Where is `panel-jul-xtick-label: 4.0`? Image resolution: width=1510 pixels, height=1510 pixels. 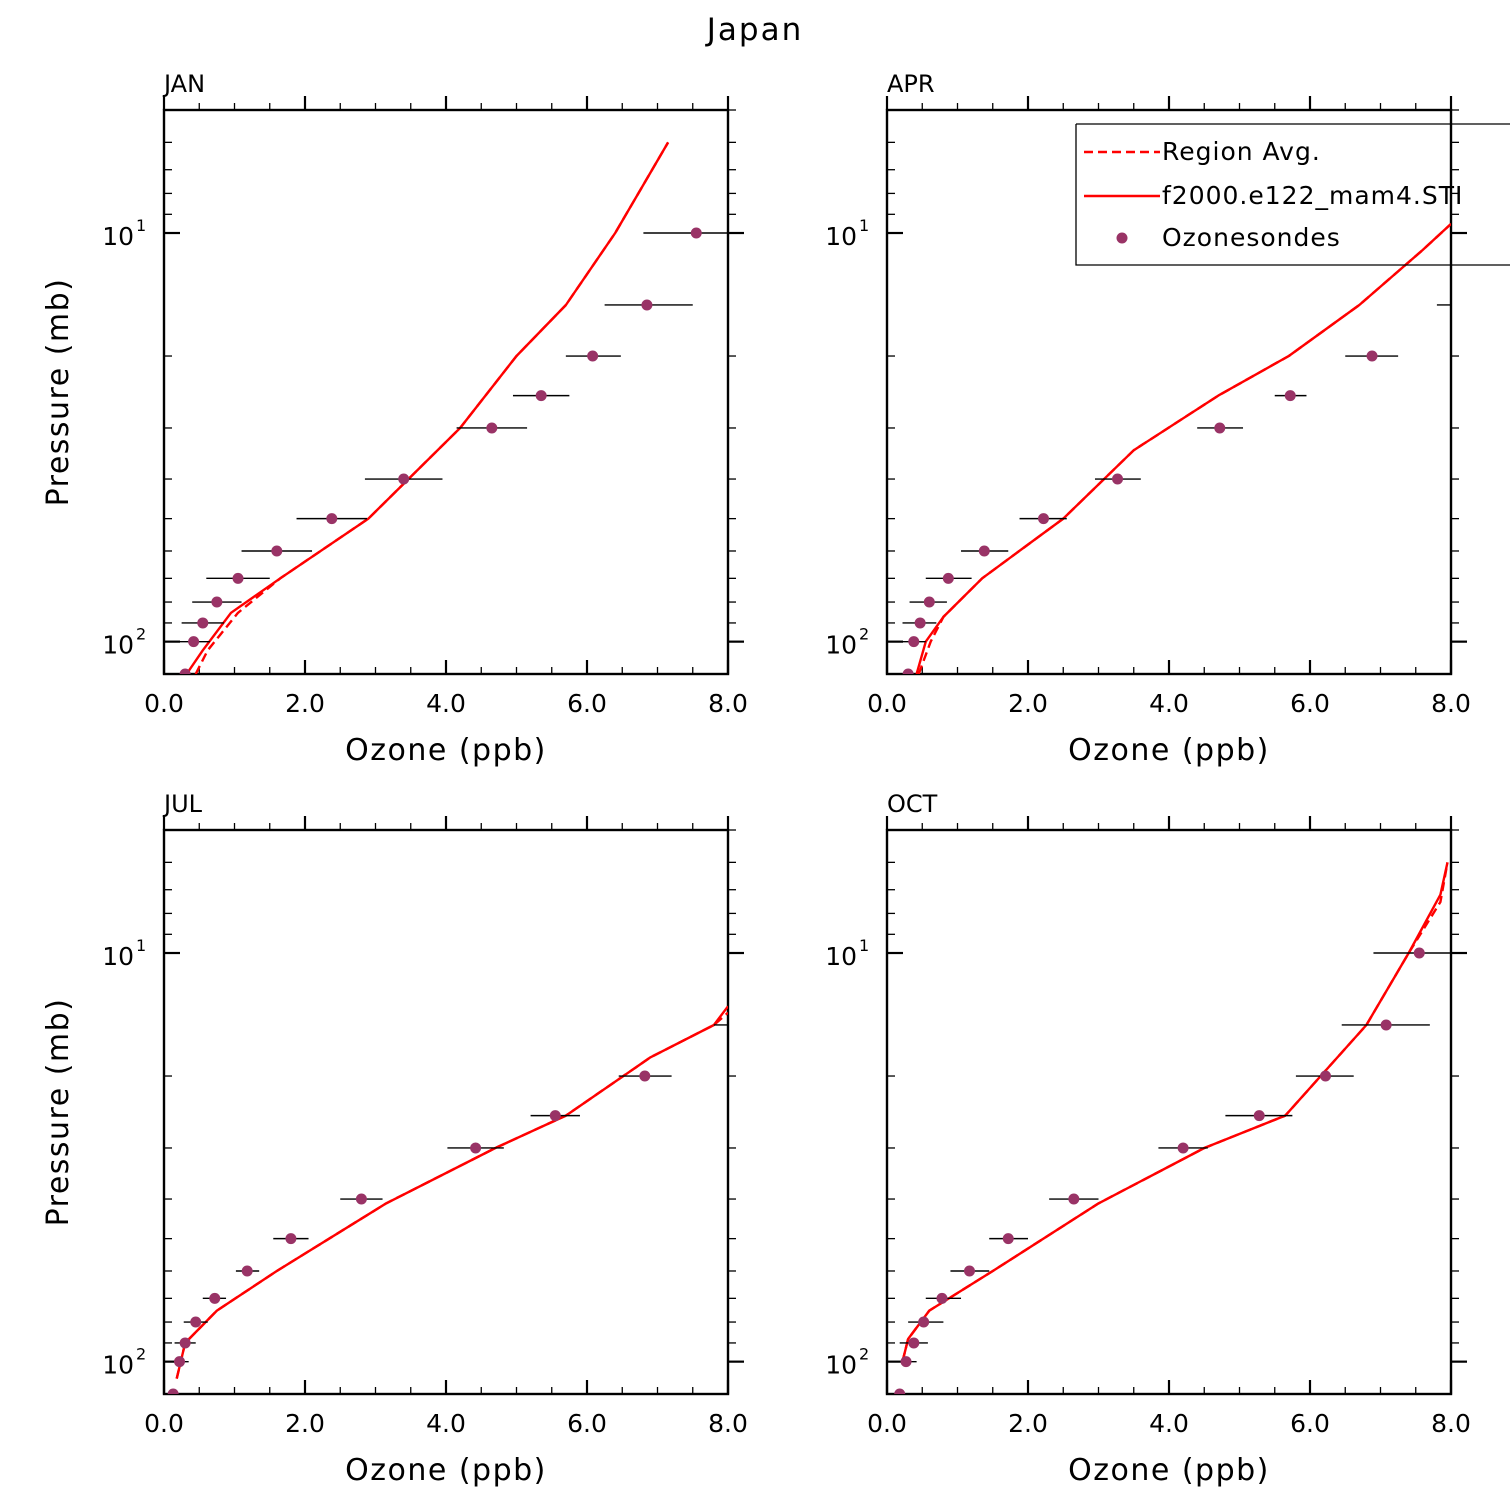 panel-jul-xtick-label: 4.0 is located at coordinates (446, 1423).